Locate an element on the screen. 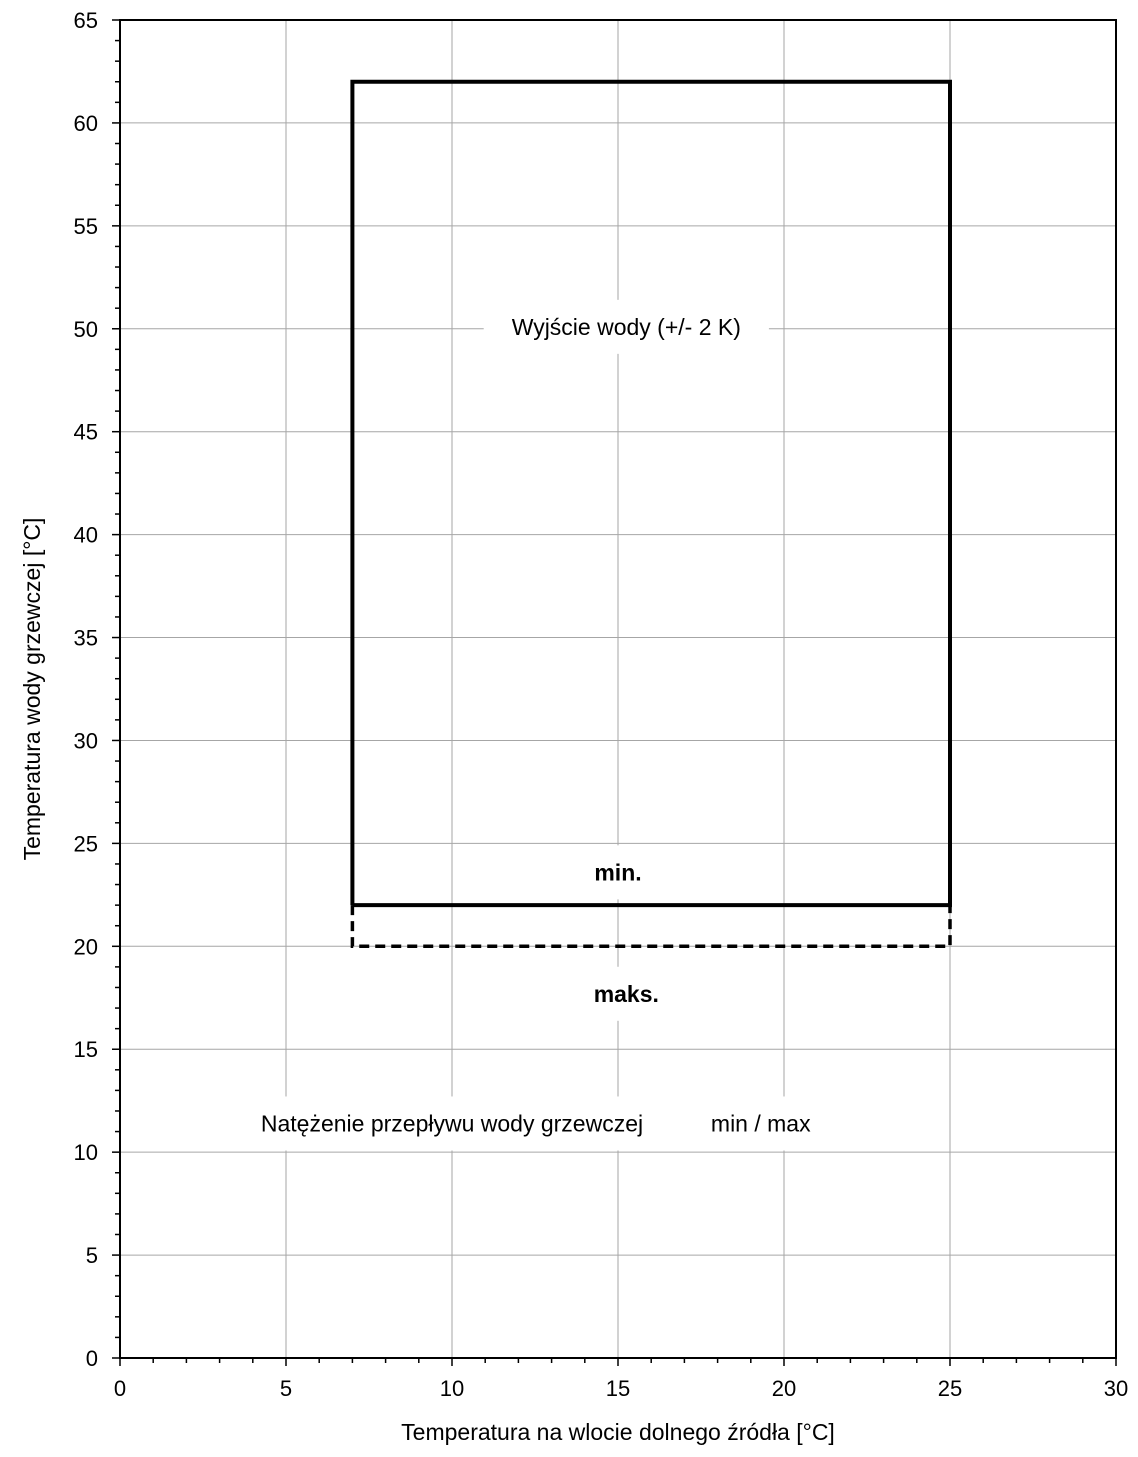  y-tick-label-45: 45 is located at coordinates (86, 432).